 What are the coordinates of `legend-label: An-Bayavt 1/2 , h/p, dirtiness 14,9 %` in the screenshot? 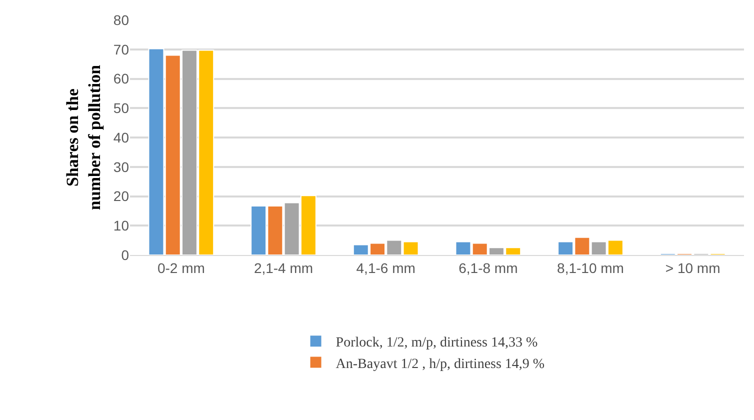 It's located at (440, 364).